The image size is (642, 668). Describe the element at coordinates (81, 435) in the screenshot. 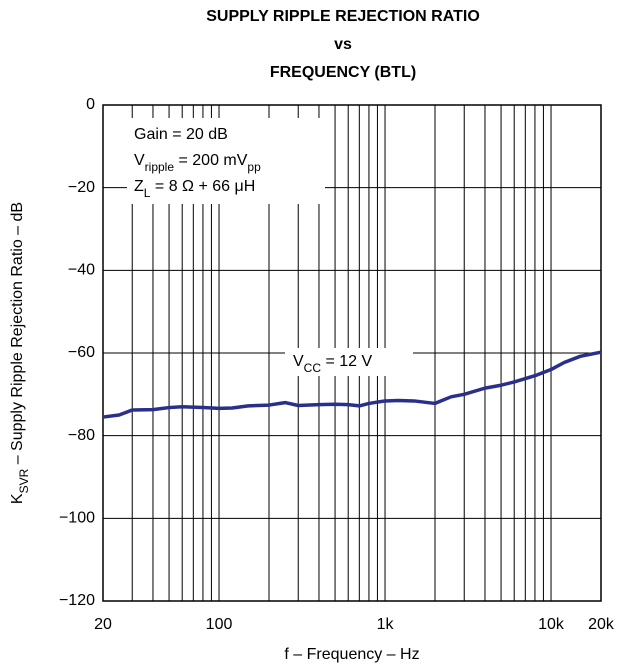

I see `y-tick-label: −80` at that location.